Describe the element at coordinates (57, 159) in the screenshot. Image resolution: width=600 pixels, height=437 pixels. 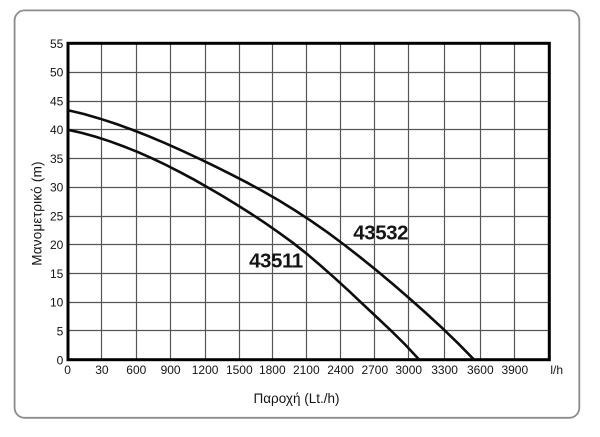
I see `svg-text: 35` at that location.